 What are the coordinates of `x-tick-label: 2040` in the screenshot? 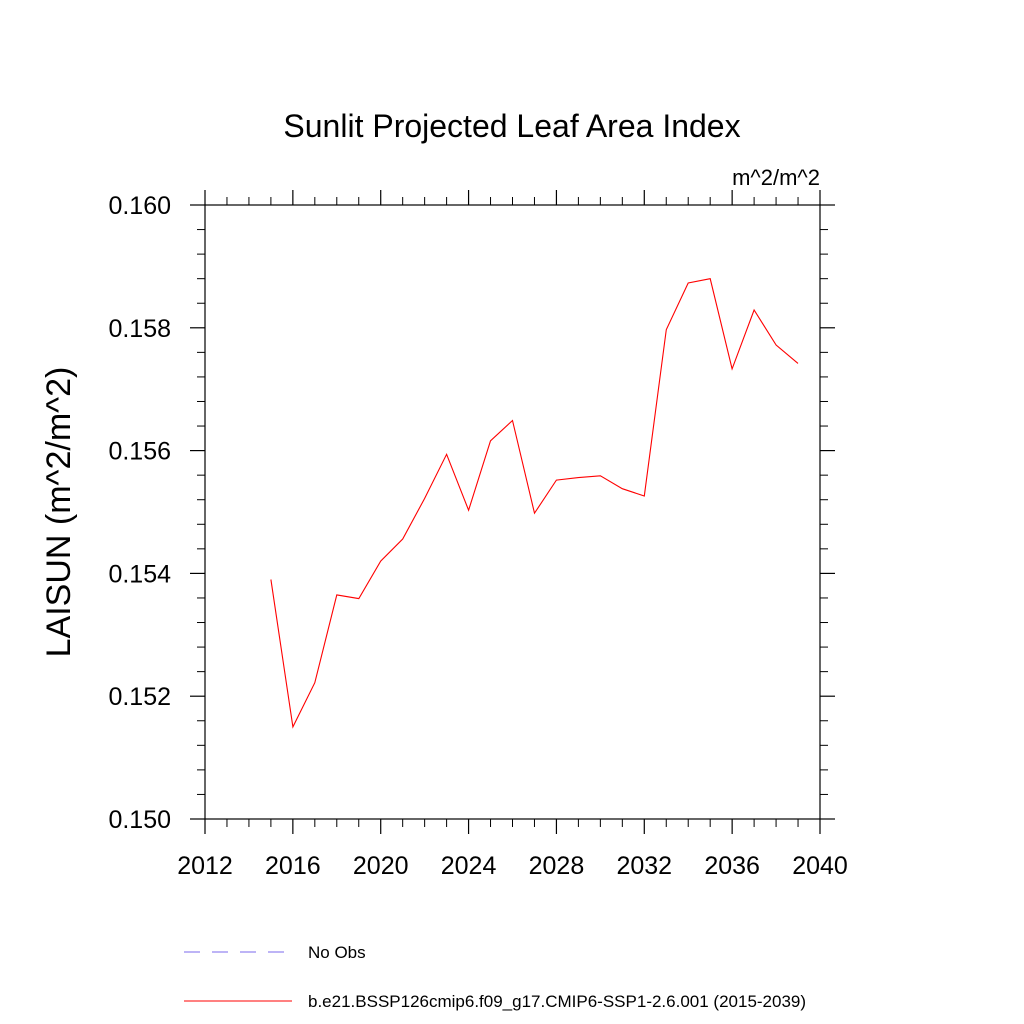 It's located at (820, 866).